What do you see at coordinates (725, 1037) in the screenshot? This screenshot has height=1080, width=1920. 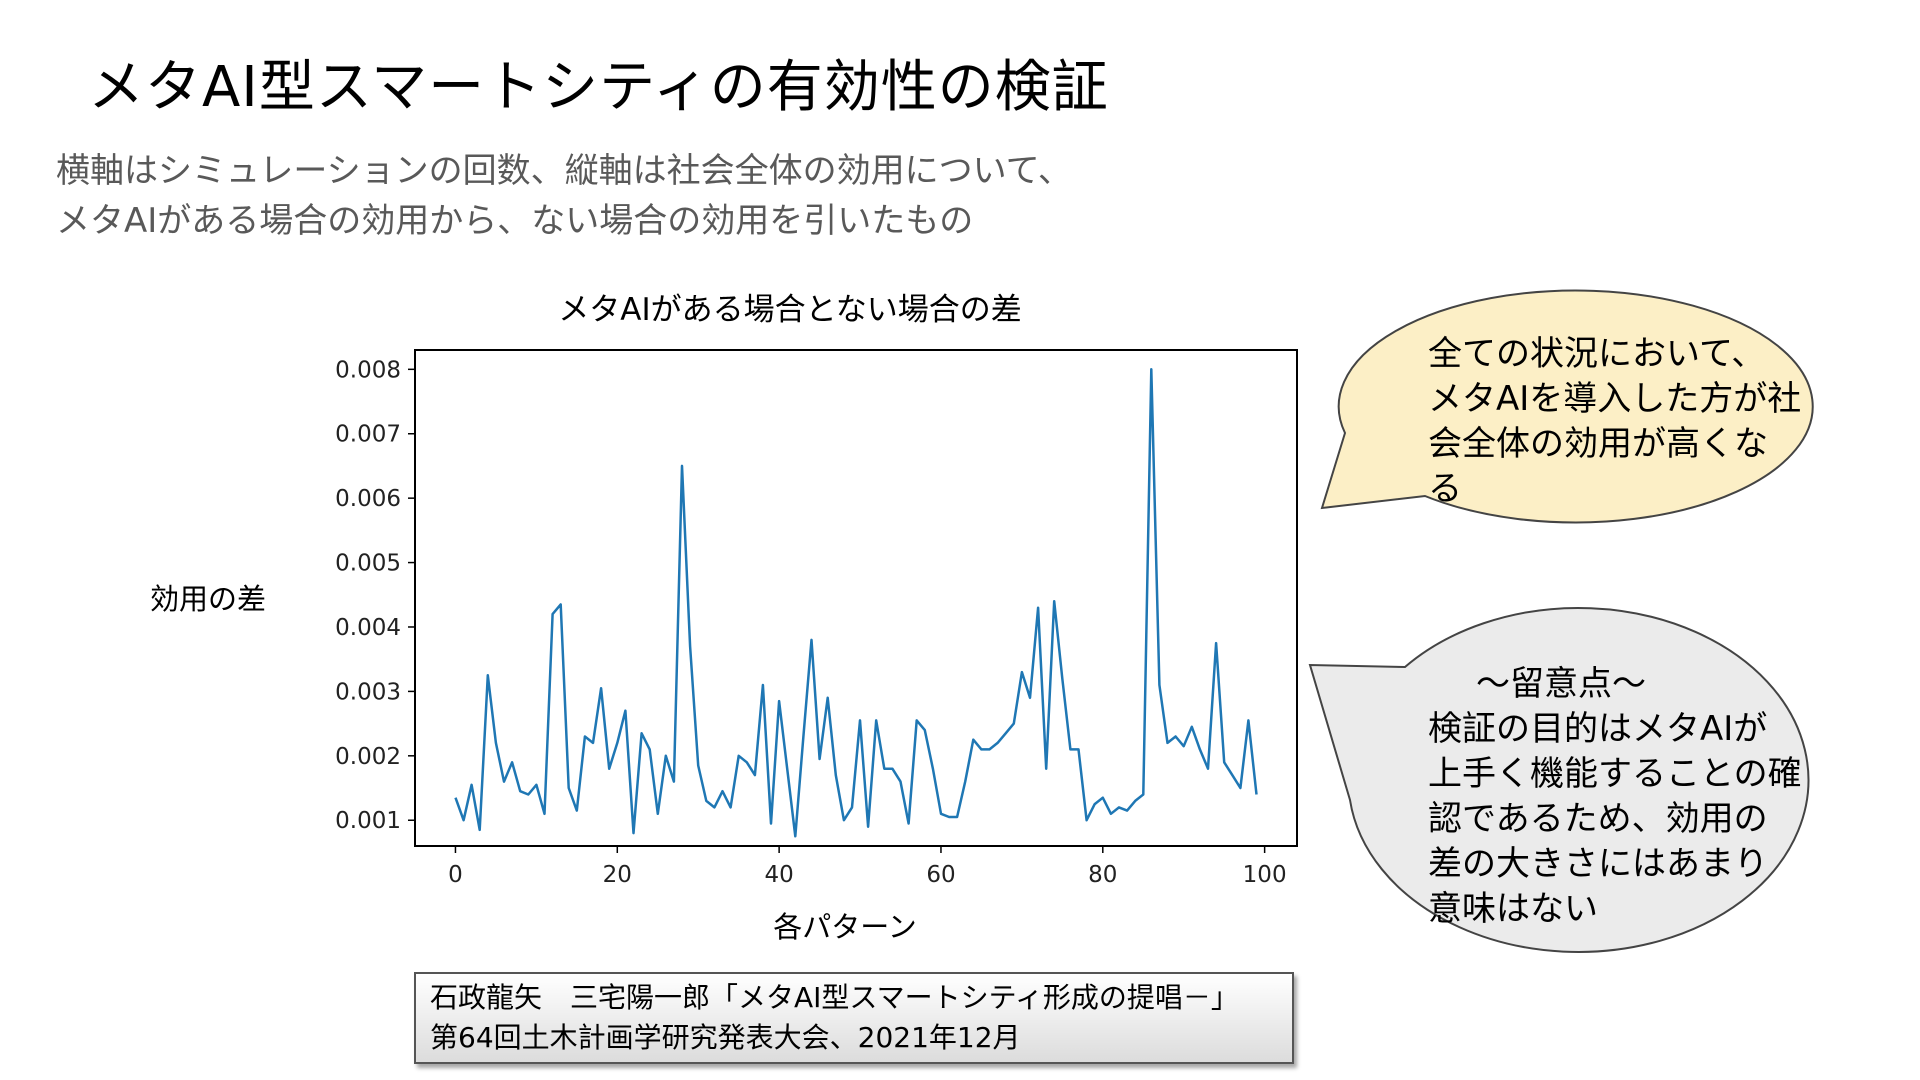 I see `citation-line: 第64回土木計画学研究発表大会、2021年12月` at bounding box center [725, 1037].